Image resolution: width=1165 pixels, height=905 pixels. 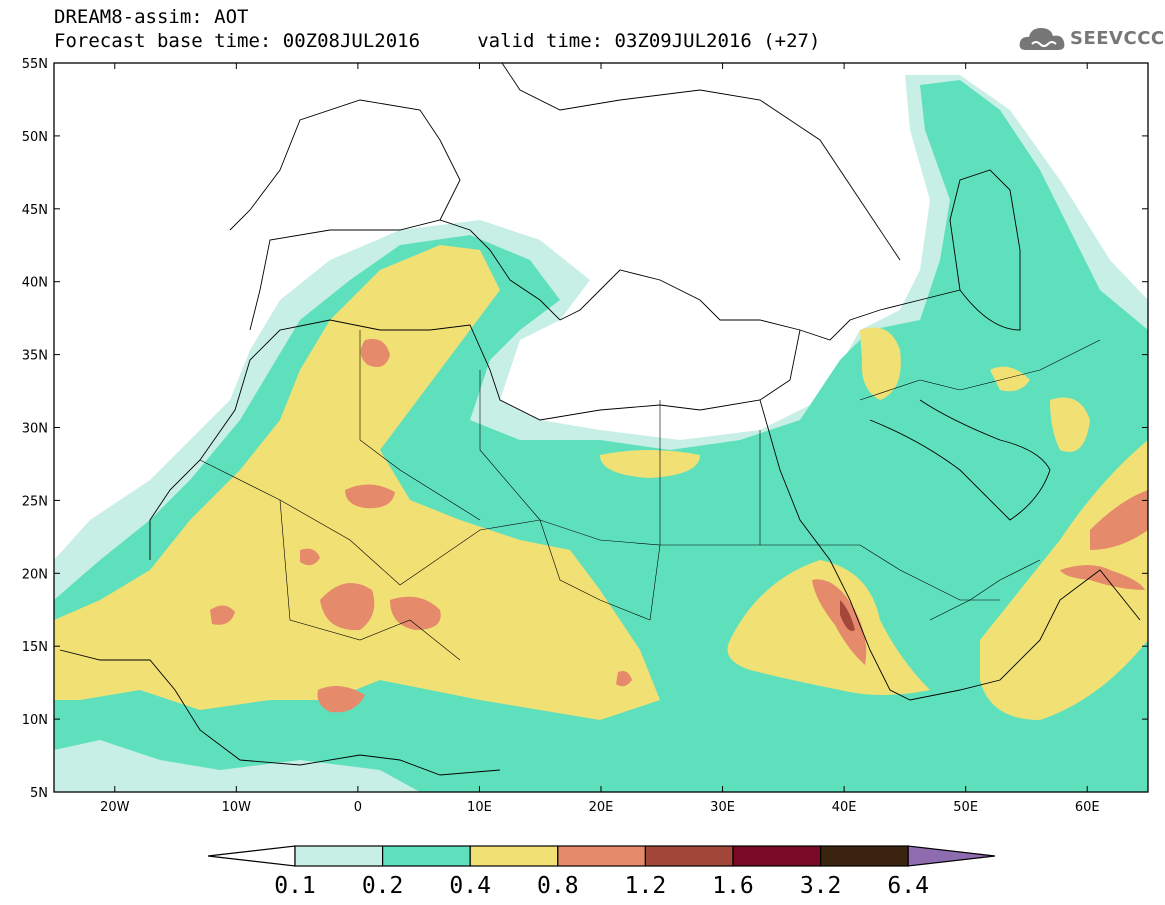 What do you see at coordinates (470, 886) in the screenshot?
I see `colorbar-label: 0.4` at bounding box center [470, 886].